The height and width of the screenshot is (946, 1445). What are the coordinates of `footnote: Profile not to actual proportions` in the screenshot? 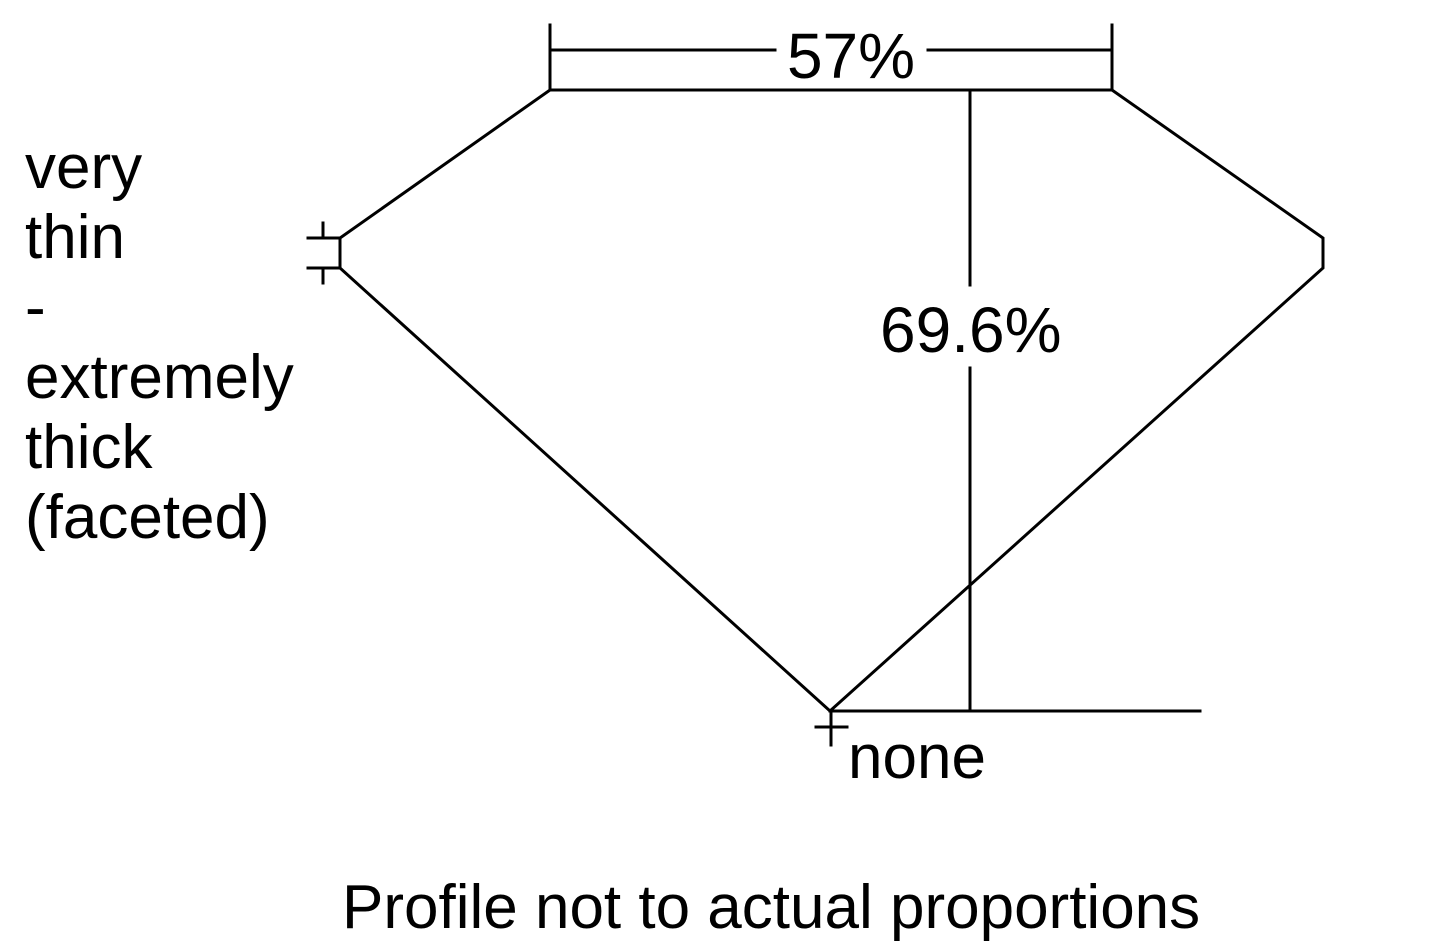 It's located at (771, 907).